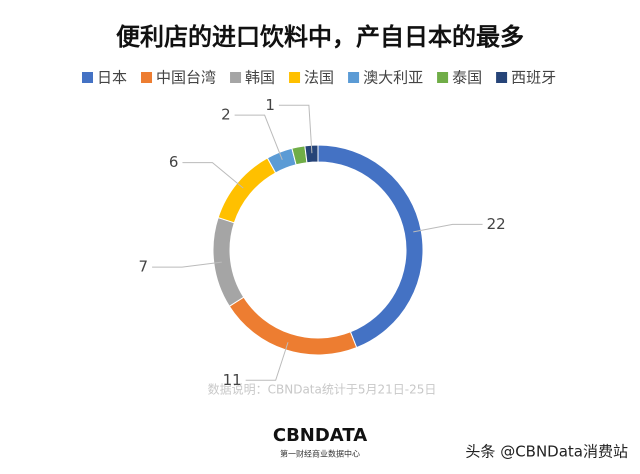  I want to click on data-label: 7, so click(144, 267).